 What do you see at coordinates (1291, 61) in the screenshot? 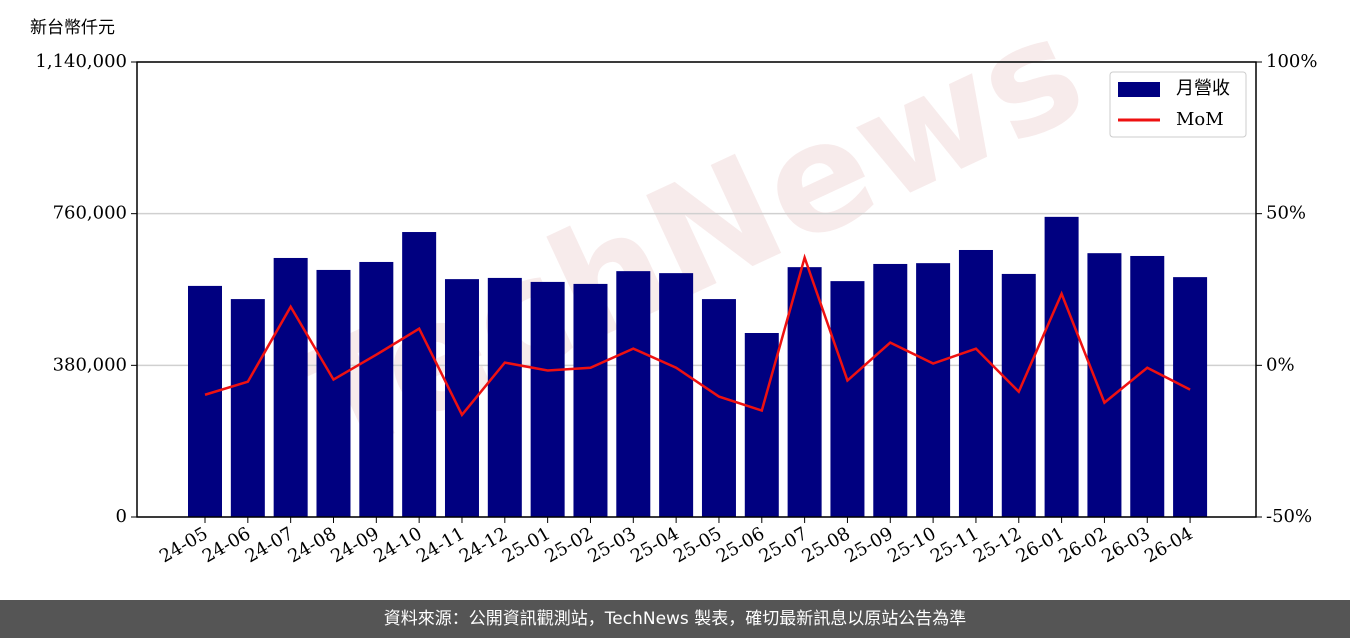
I see `y2-tick-label: 100%` at bounding box center [1291, 61].